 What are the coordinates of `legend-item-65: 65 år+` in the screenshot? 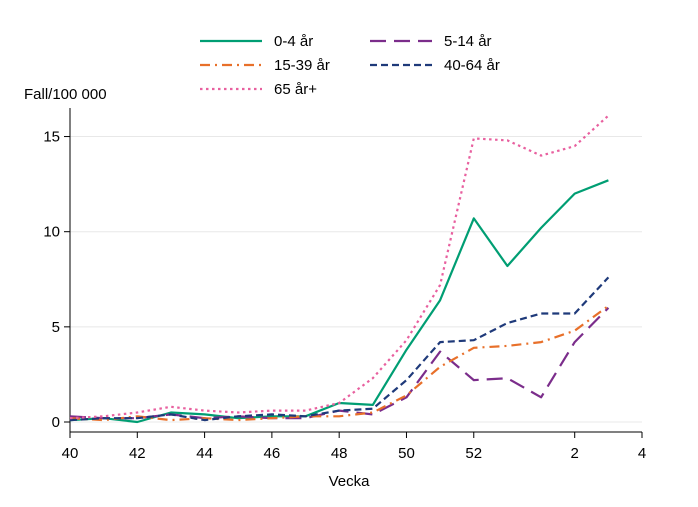 It's located at (258, 89).